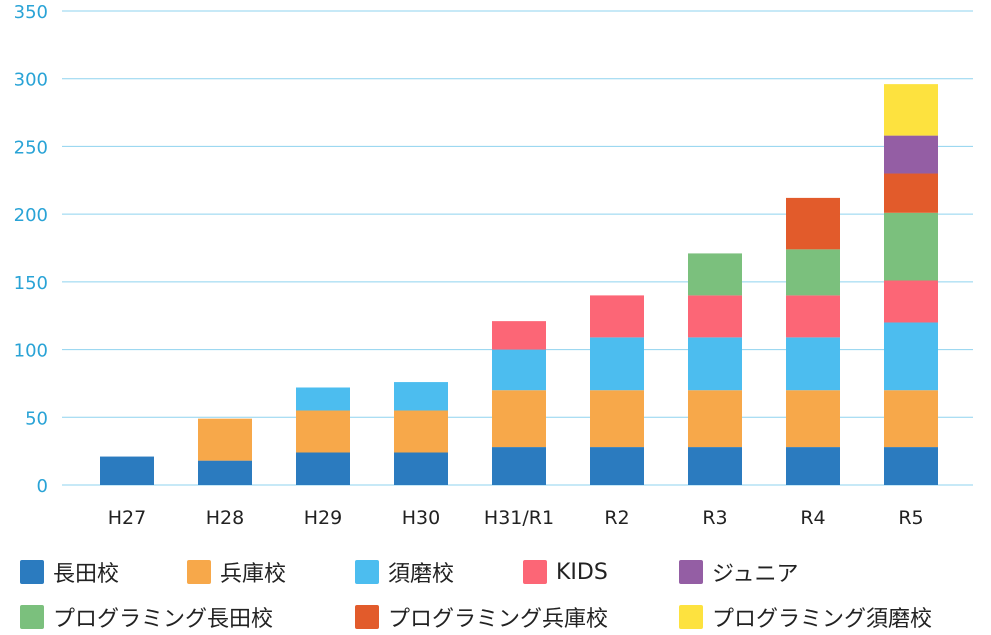 This screenshot has height=635, width=991. Describe the element at coordinates (582, 572) in the screenshot. I see `legend-label: KIDS` at that location.